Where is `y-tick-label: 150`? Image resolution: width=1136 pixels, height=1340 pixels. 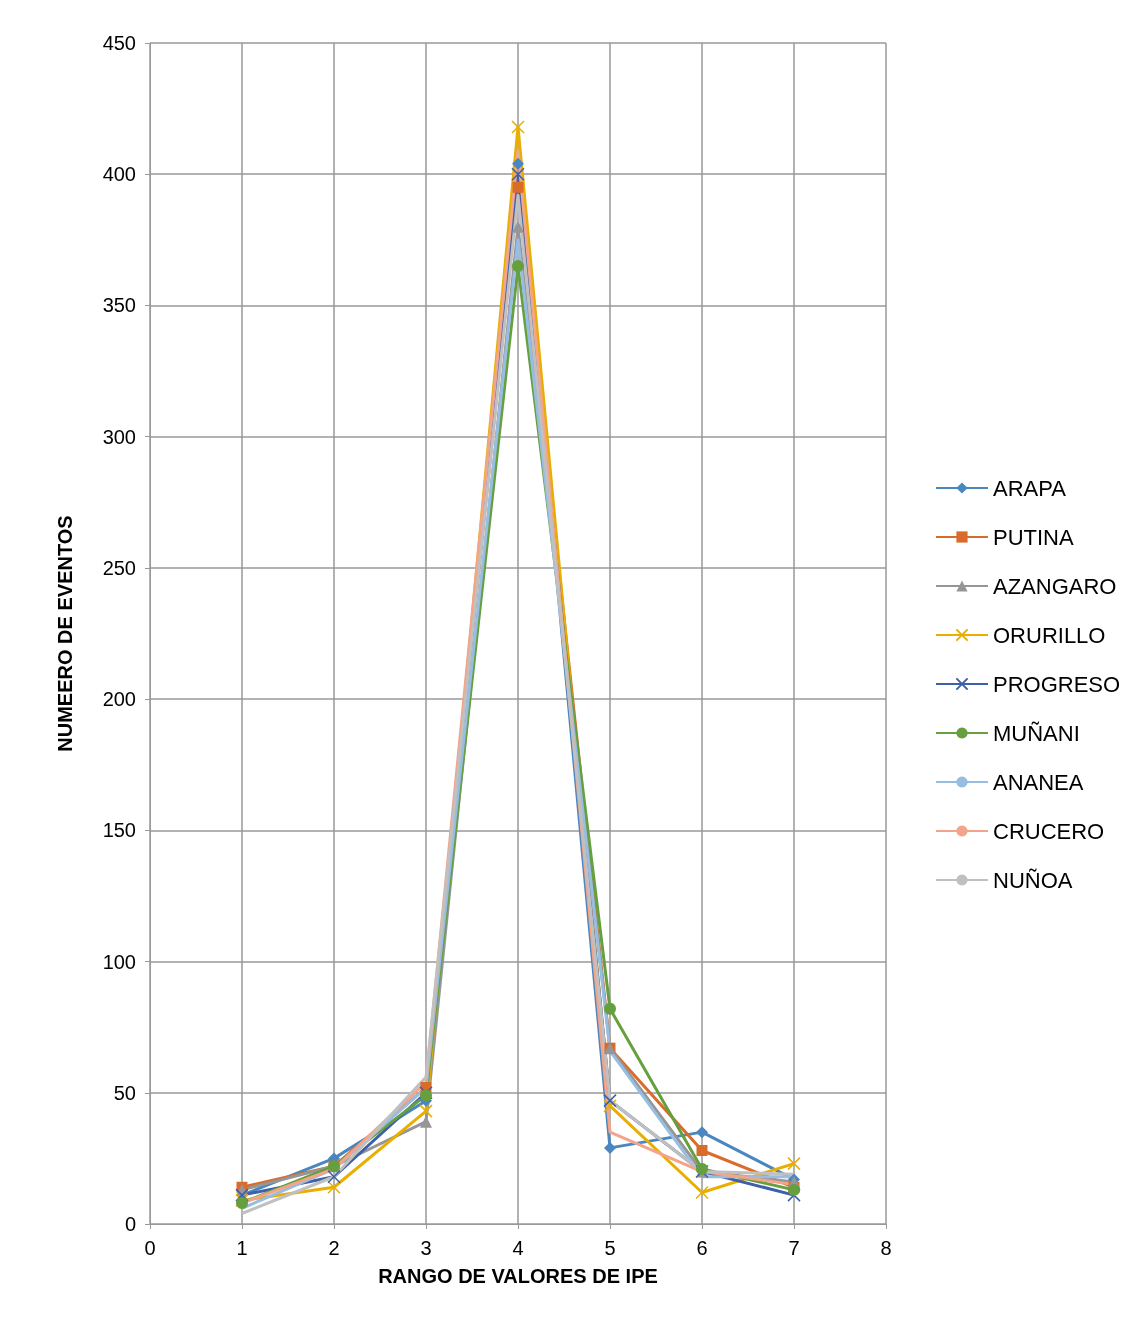 y-tick-label: 150 is located at coordinates (119, 830).